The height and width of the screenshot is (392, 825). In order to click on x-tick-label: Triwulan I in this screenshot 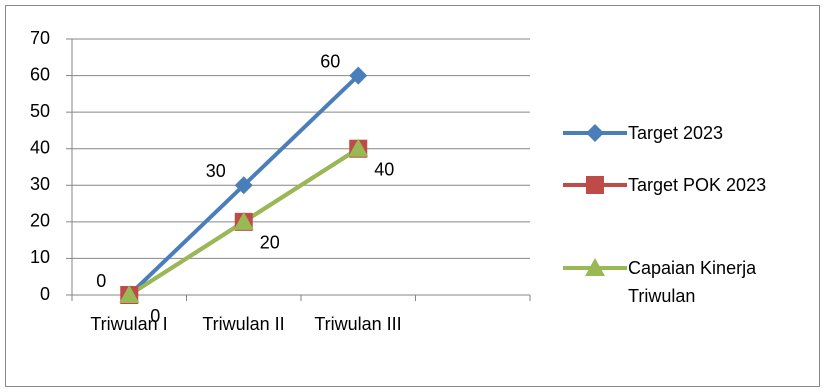, I will do `click(129, 324)`.